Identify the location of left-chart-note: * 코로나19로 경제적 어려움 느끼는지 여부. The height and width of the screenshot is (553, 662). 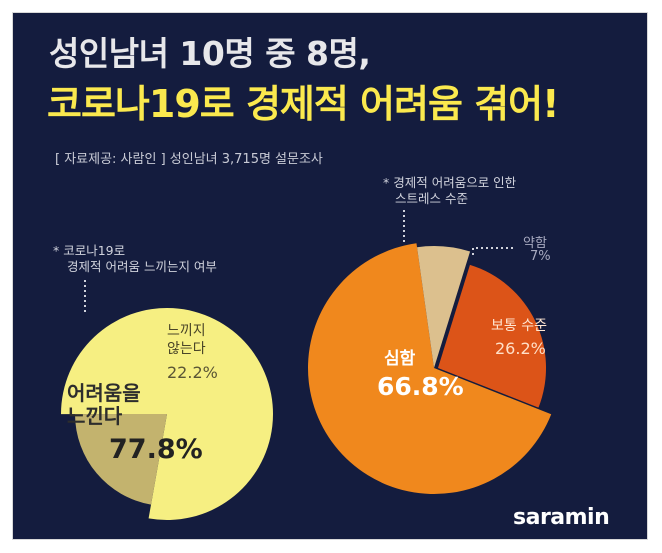
(135, 259).